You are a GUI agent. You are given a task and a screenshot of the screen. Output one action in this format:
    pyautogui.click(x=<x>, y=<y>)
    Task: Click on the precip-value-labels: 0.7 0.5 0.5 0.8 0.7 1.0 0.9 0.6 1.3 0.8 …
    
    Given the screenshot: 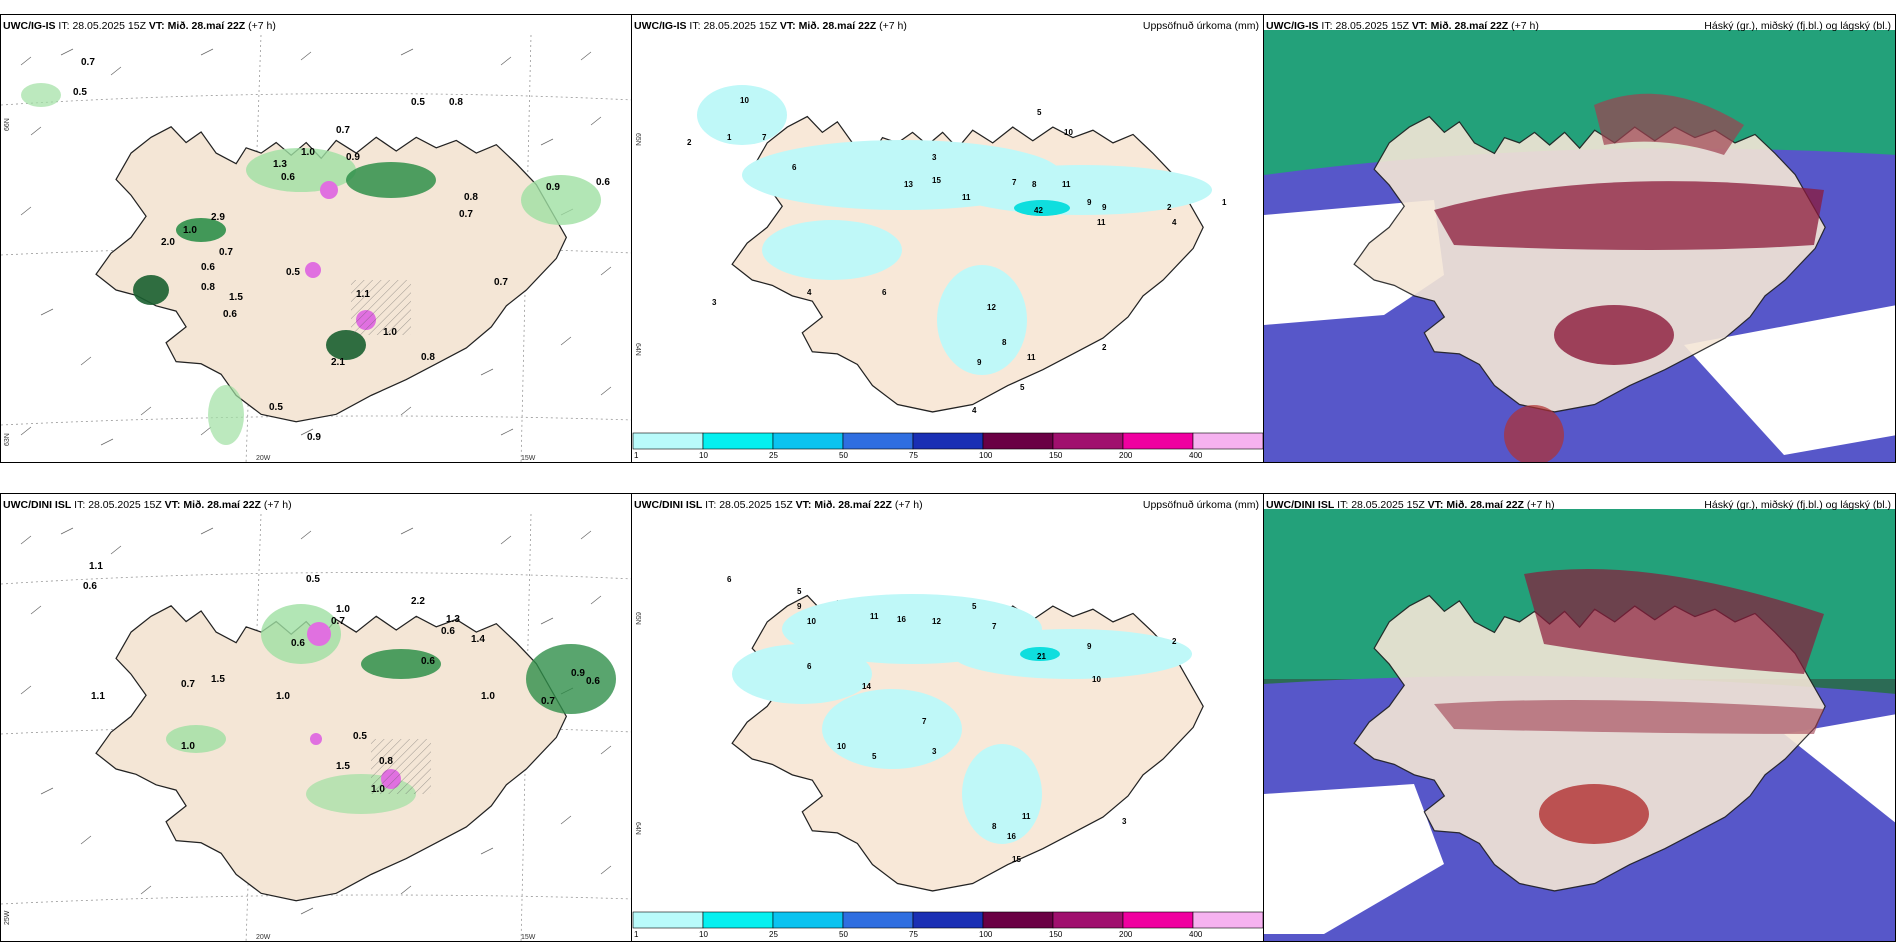 What is the action you would take?
    pyautogui.click(x=341, y=250)
    